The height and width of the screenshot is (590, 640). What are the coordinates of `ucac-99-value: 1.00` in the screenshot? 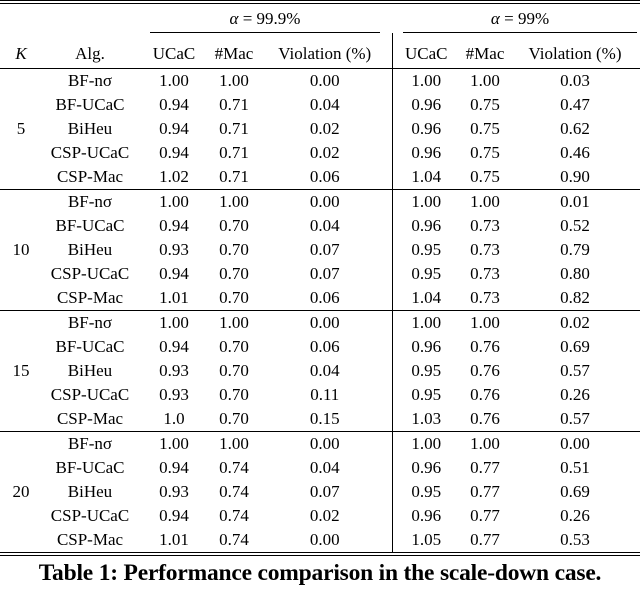 It's located at (426, 201).